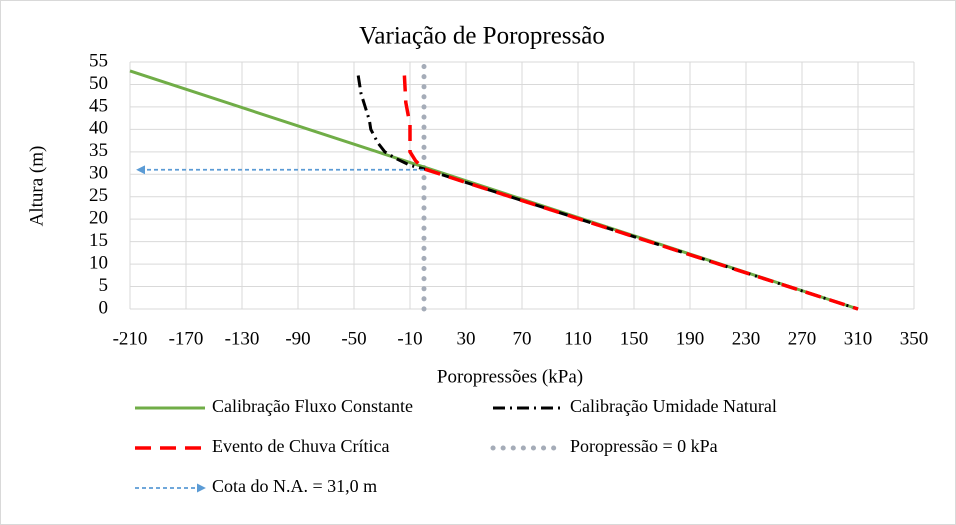  I want to click on y-tick-label: 20, so click(98, 218).